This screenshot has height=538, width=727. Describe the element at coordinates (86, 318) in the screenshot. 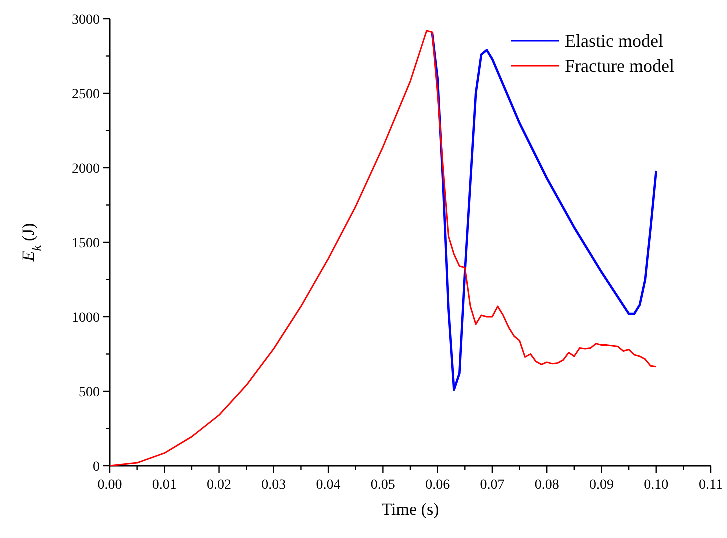

I see `y-tick-label: 1000` at that location.